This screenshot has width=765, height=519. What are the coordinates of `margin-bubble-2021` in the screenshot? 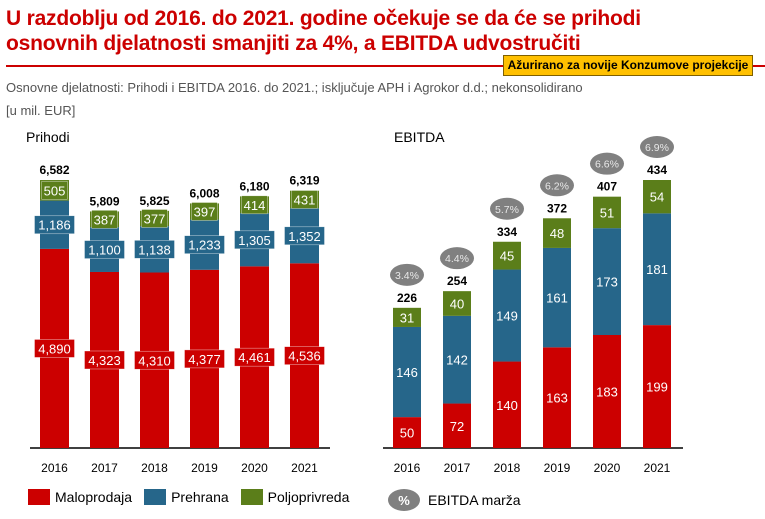 It's located at (657, 147).